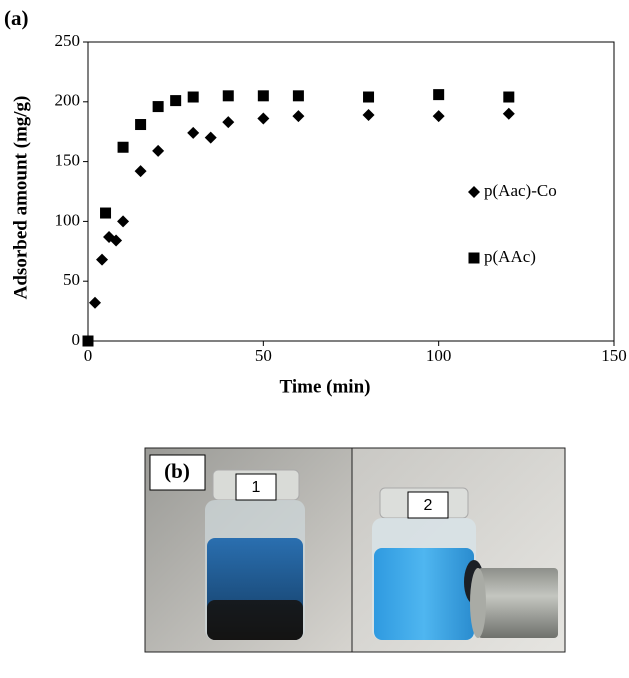  I want to click on x-tick-label: 150, so click(614, 355).